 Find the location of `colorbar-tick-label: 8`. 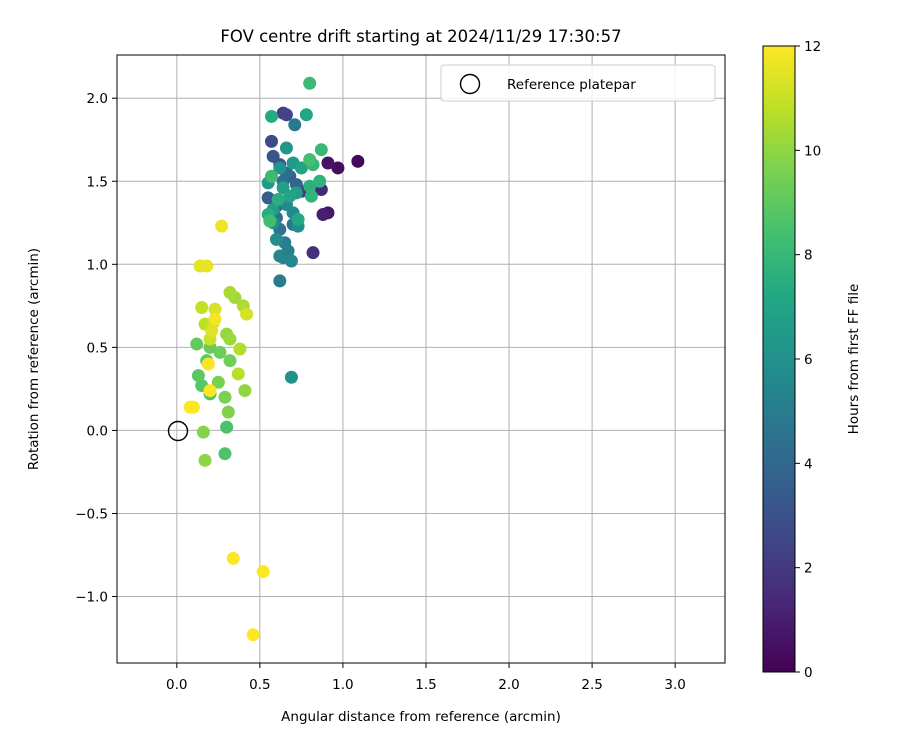

colorbar-tick-label: 8 is located at coordinates (808, 256).